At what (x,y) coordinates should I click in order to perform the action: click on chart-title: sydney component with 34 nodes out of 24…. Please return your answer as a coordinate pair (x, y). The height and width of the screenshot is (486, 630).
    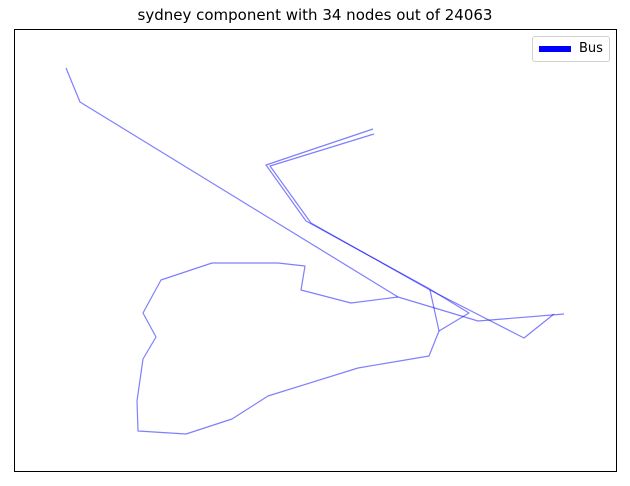
    Looking at the image, I should click on (315, 15).